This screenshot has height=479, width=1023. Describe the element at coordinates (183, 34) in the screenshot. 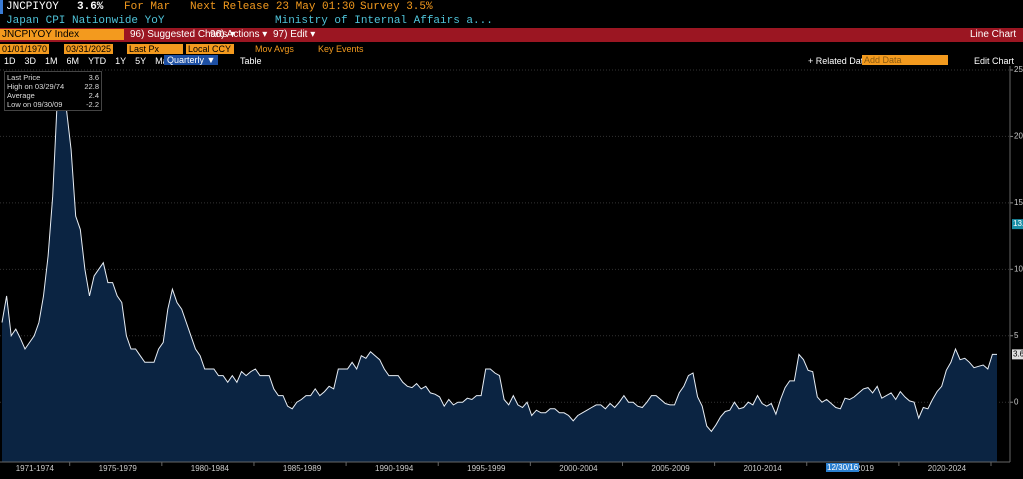

I see `suggested-button: 96) Suggested Charts ▾` at that location.